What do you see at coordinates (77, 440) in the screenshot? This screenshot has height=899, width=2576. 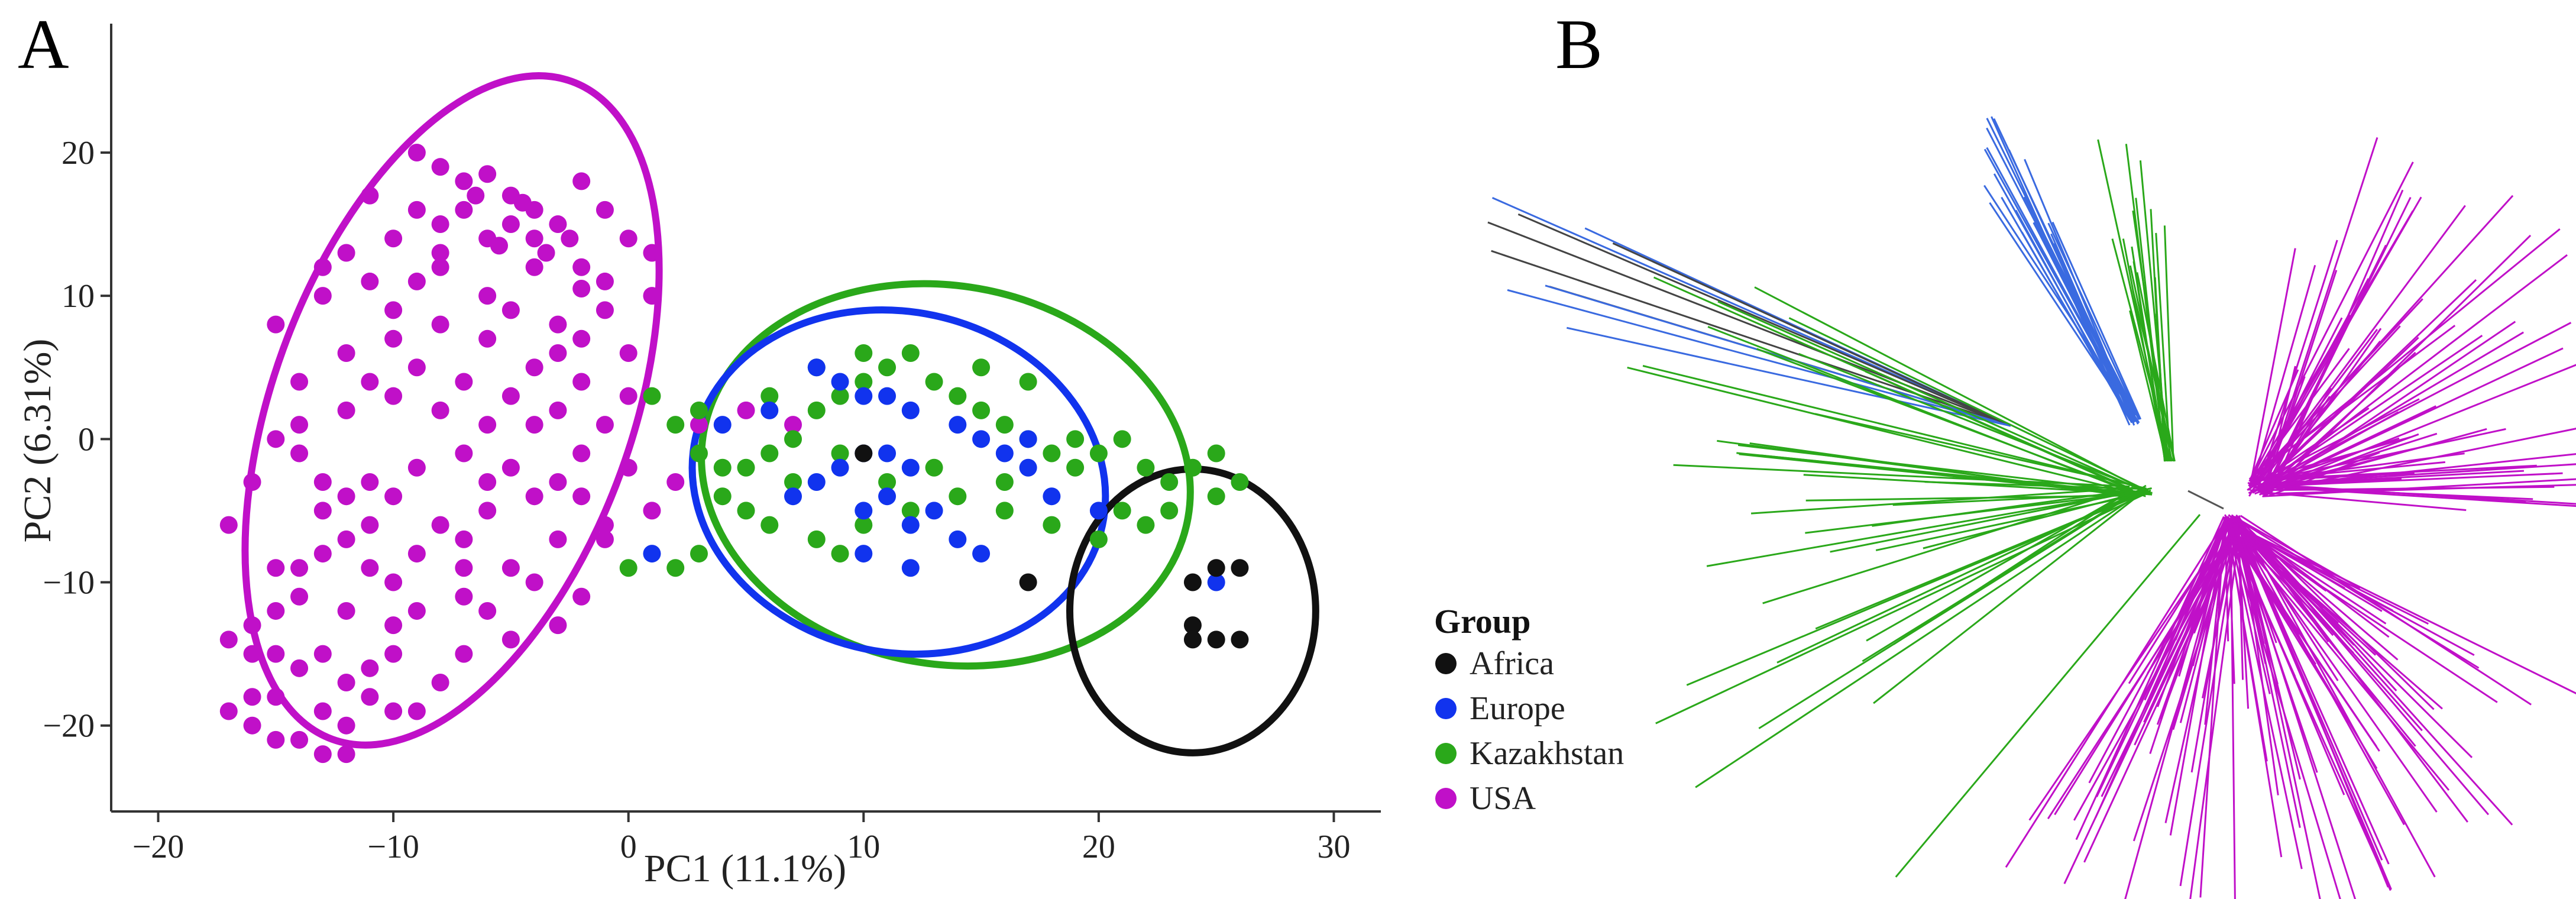 I see `y-ticks: −20 −10 0 10 20` at bounding box center [77, 440].